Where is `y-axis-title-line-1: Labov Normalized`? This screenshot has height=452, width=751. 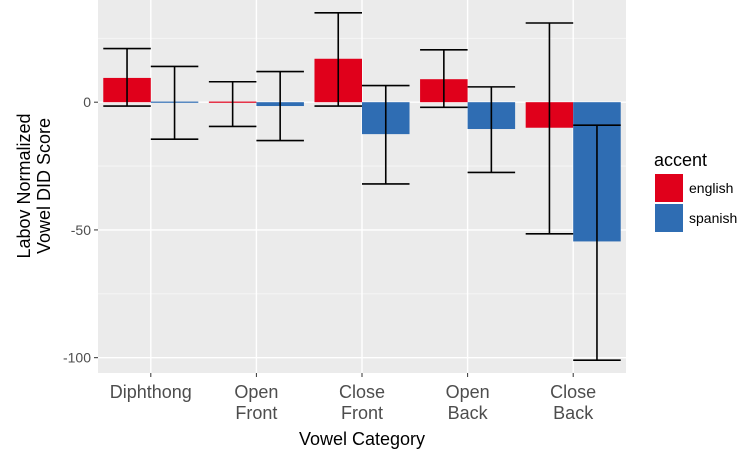
y-axis-title-line-1: Labov Normalized is located at coordinates (24, 185).